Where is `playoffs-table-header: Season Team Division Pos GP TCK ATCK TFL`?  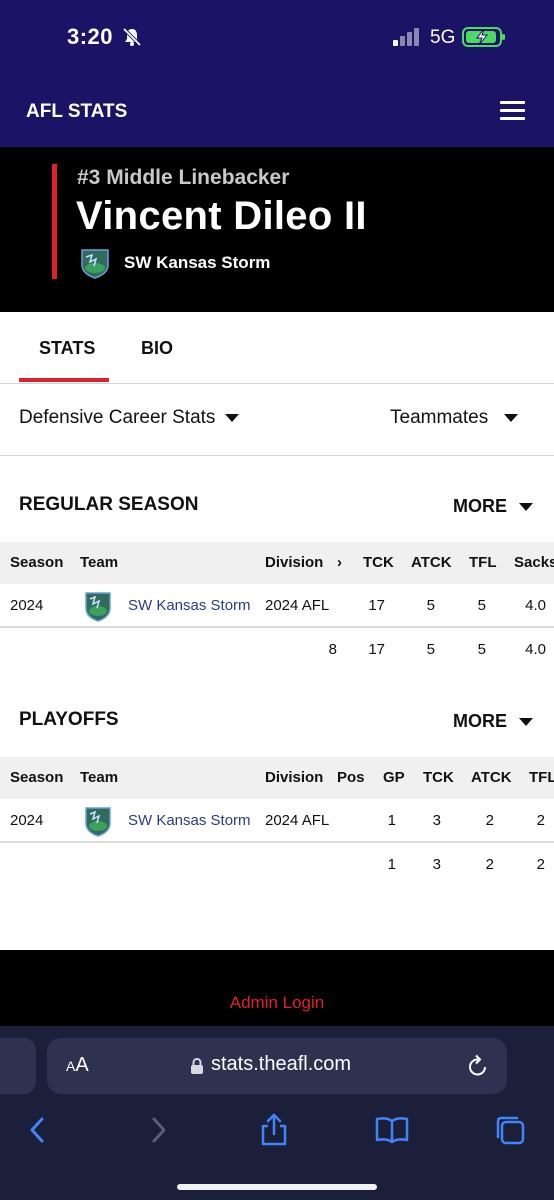 playoffs-table-header: Season Team Division Pos GP TCK ATCK TFL is located at coordinates (277, 778).